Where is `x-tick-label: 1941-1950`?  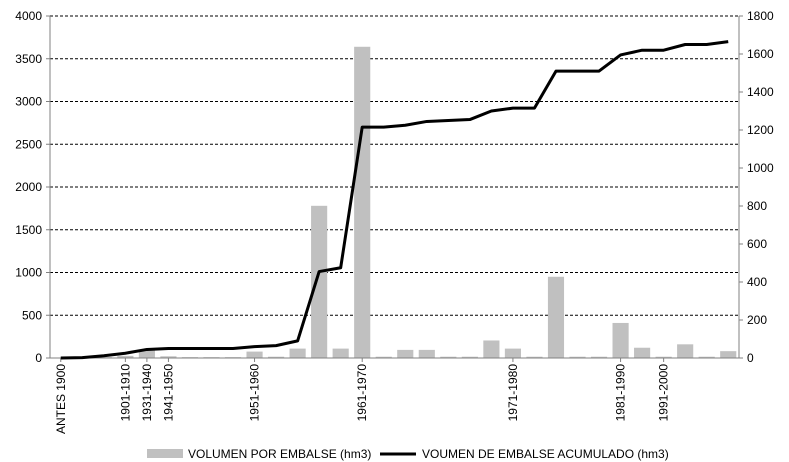
x-tick-label: 1941-1950 is located at coordinates (168, 393).